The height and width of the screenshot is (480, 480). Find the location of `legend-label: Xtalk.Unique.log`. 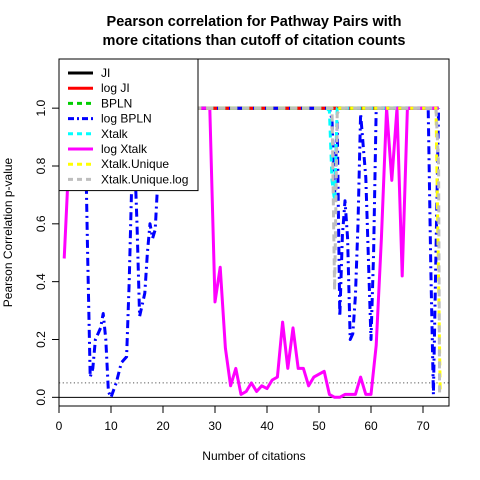

legend-label: Xtalk.Unique.log is located at coordinates (144, 179).